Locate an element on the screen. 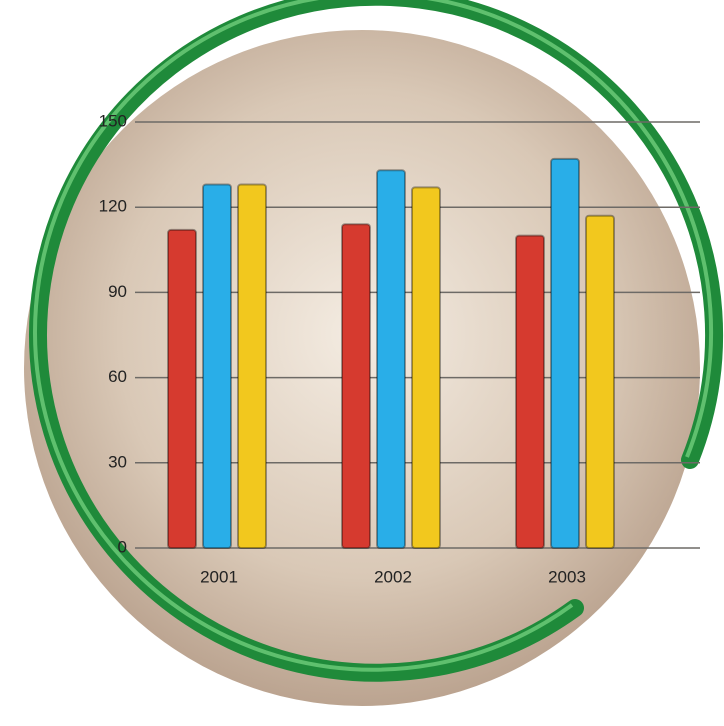 This screenshot has width=724, height=726. y-tick-label: 30 is located at coordinates (117, 461).